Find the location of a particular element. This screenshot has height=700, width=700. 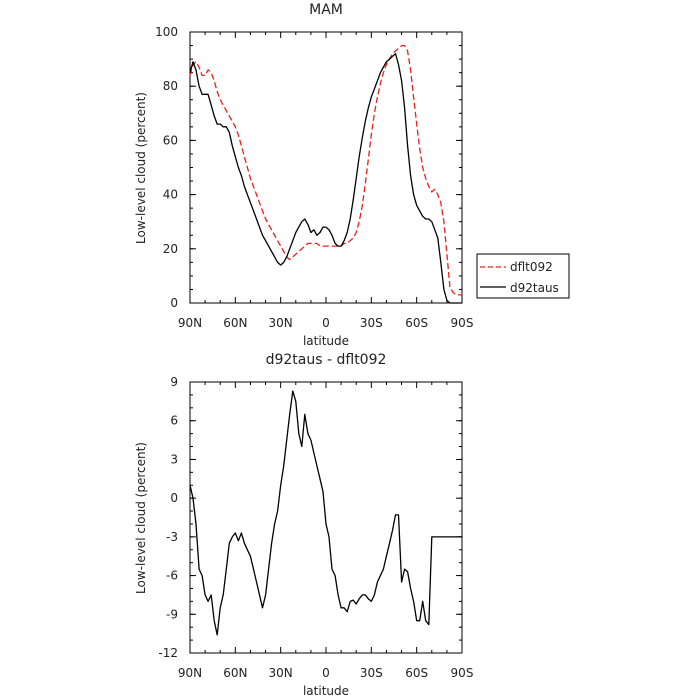

y-tick-label: 3 is located at coordinates (174, 459).